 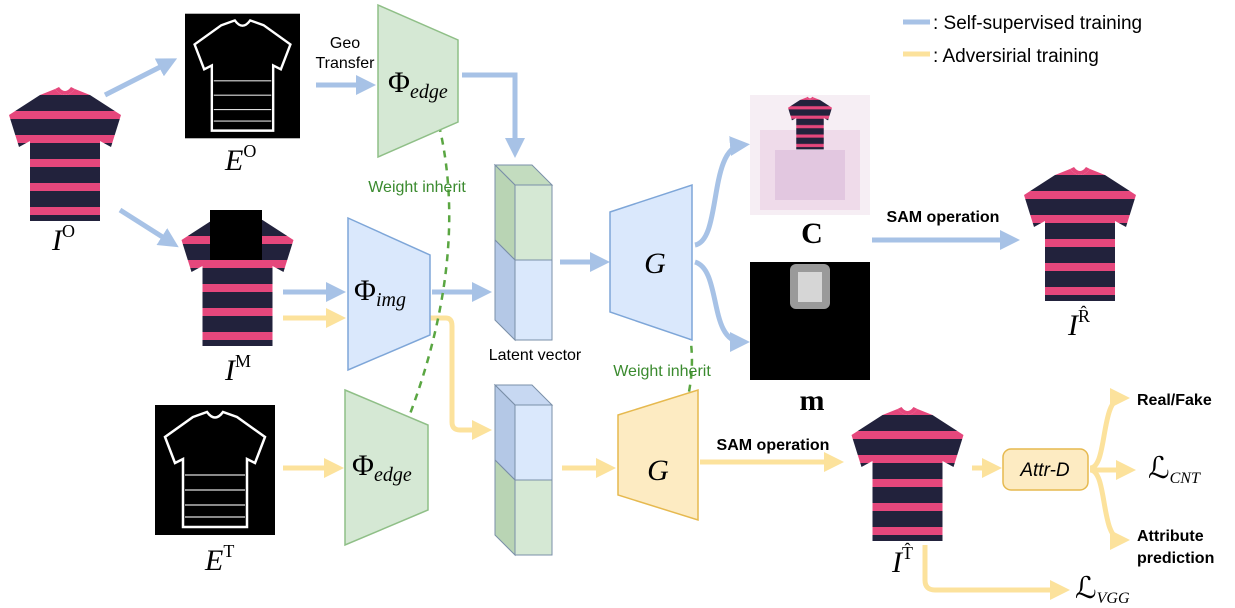 I want to click on inherit-arrow, so click(x=420, y=281).